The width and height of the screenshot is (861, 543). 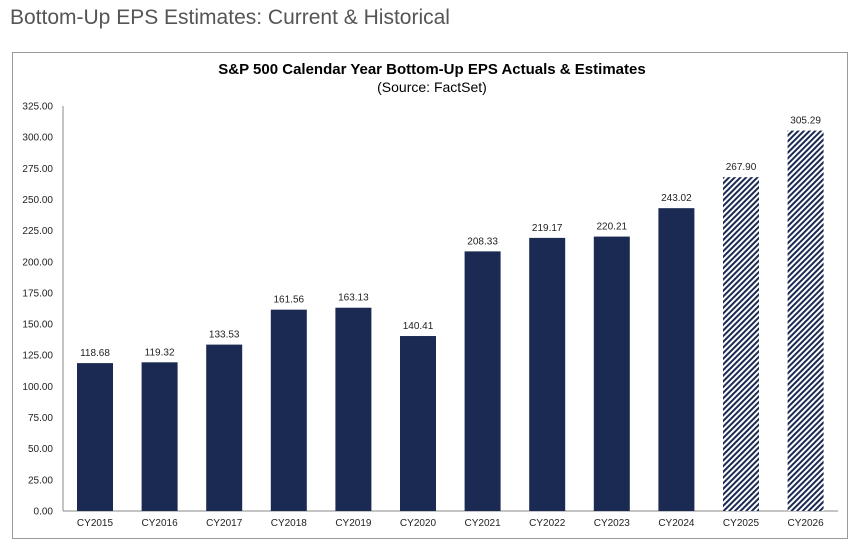 What do you see at coordinates (95, 353) in the screenshot?
I see `data-label: 118.68` at bounding box center [95, 353].